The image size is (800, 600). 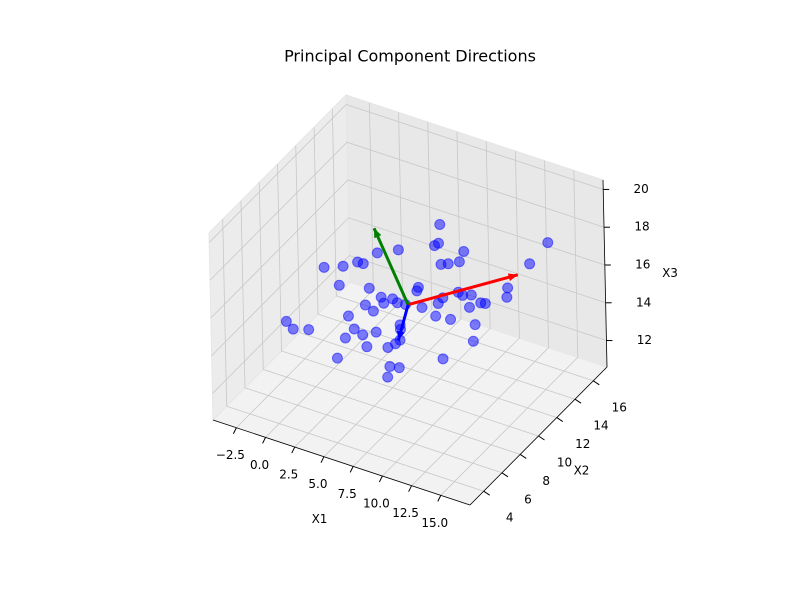 What do you see at coordinates (317, 484) in the screenshot?
I see `x-tick-label: 5.0` at bounding box center [317, 484].